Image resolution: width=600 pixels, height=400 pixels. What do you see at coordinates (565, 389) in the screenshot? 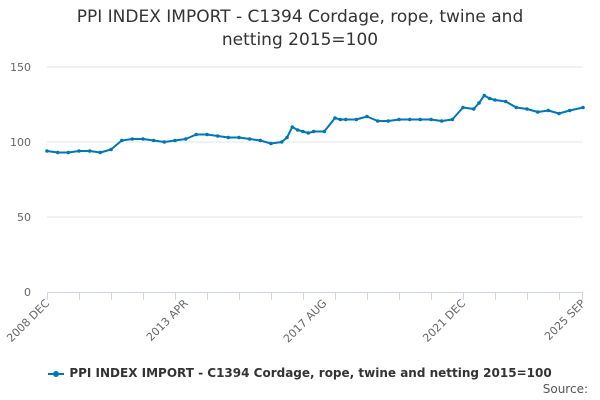
I see `credits-source: Source:` at bounding box center [565, 389].